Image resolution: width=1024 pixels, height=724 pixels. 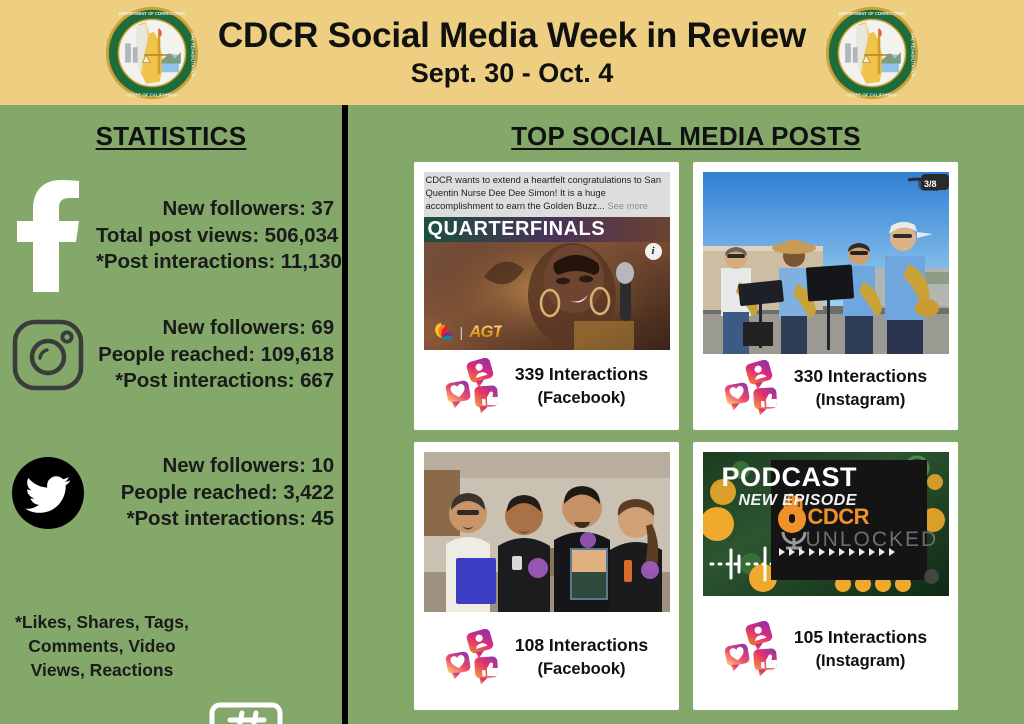 I want to click on podcast-thumbnail: PODCAST NEW EPISODE CDCR UNLOCKED, so click(x=825, y=524).